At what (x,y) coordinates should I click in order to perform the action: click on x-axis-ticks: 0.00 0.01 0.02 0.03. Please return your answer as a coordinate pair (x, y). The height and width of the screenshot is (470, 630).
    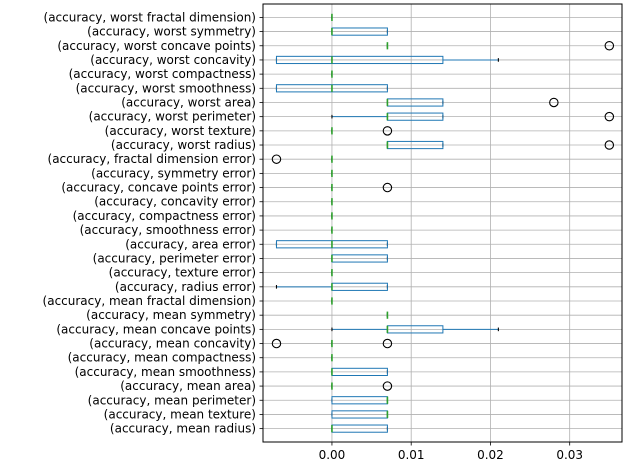
    Looking at the image, I should click on (451, 452).